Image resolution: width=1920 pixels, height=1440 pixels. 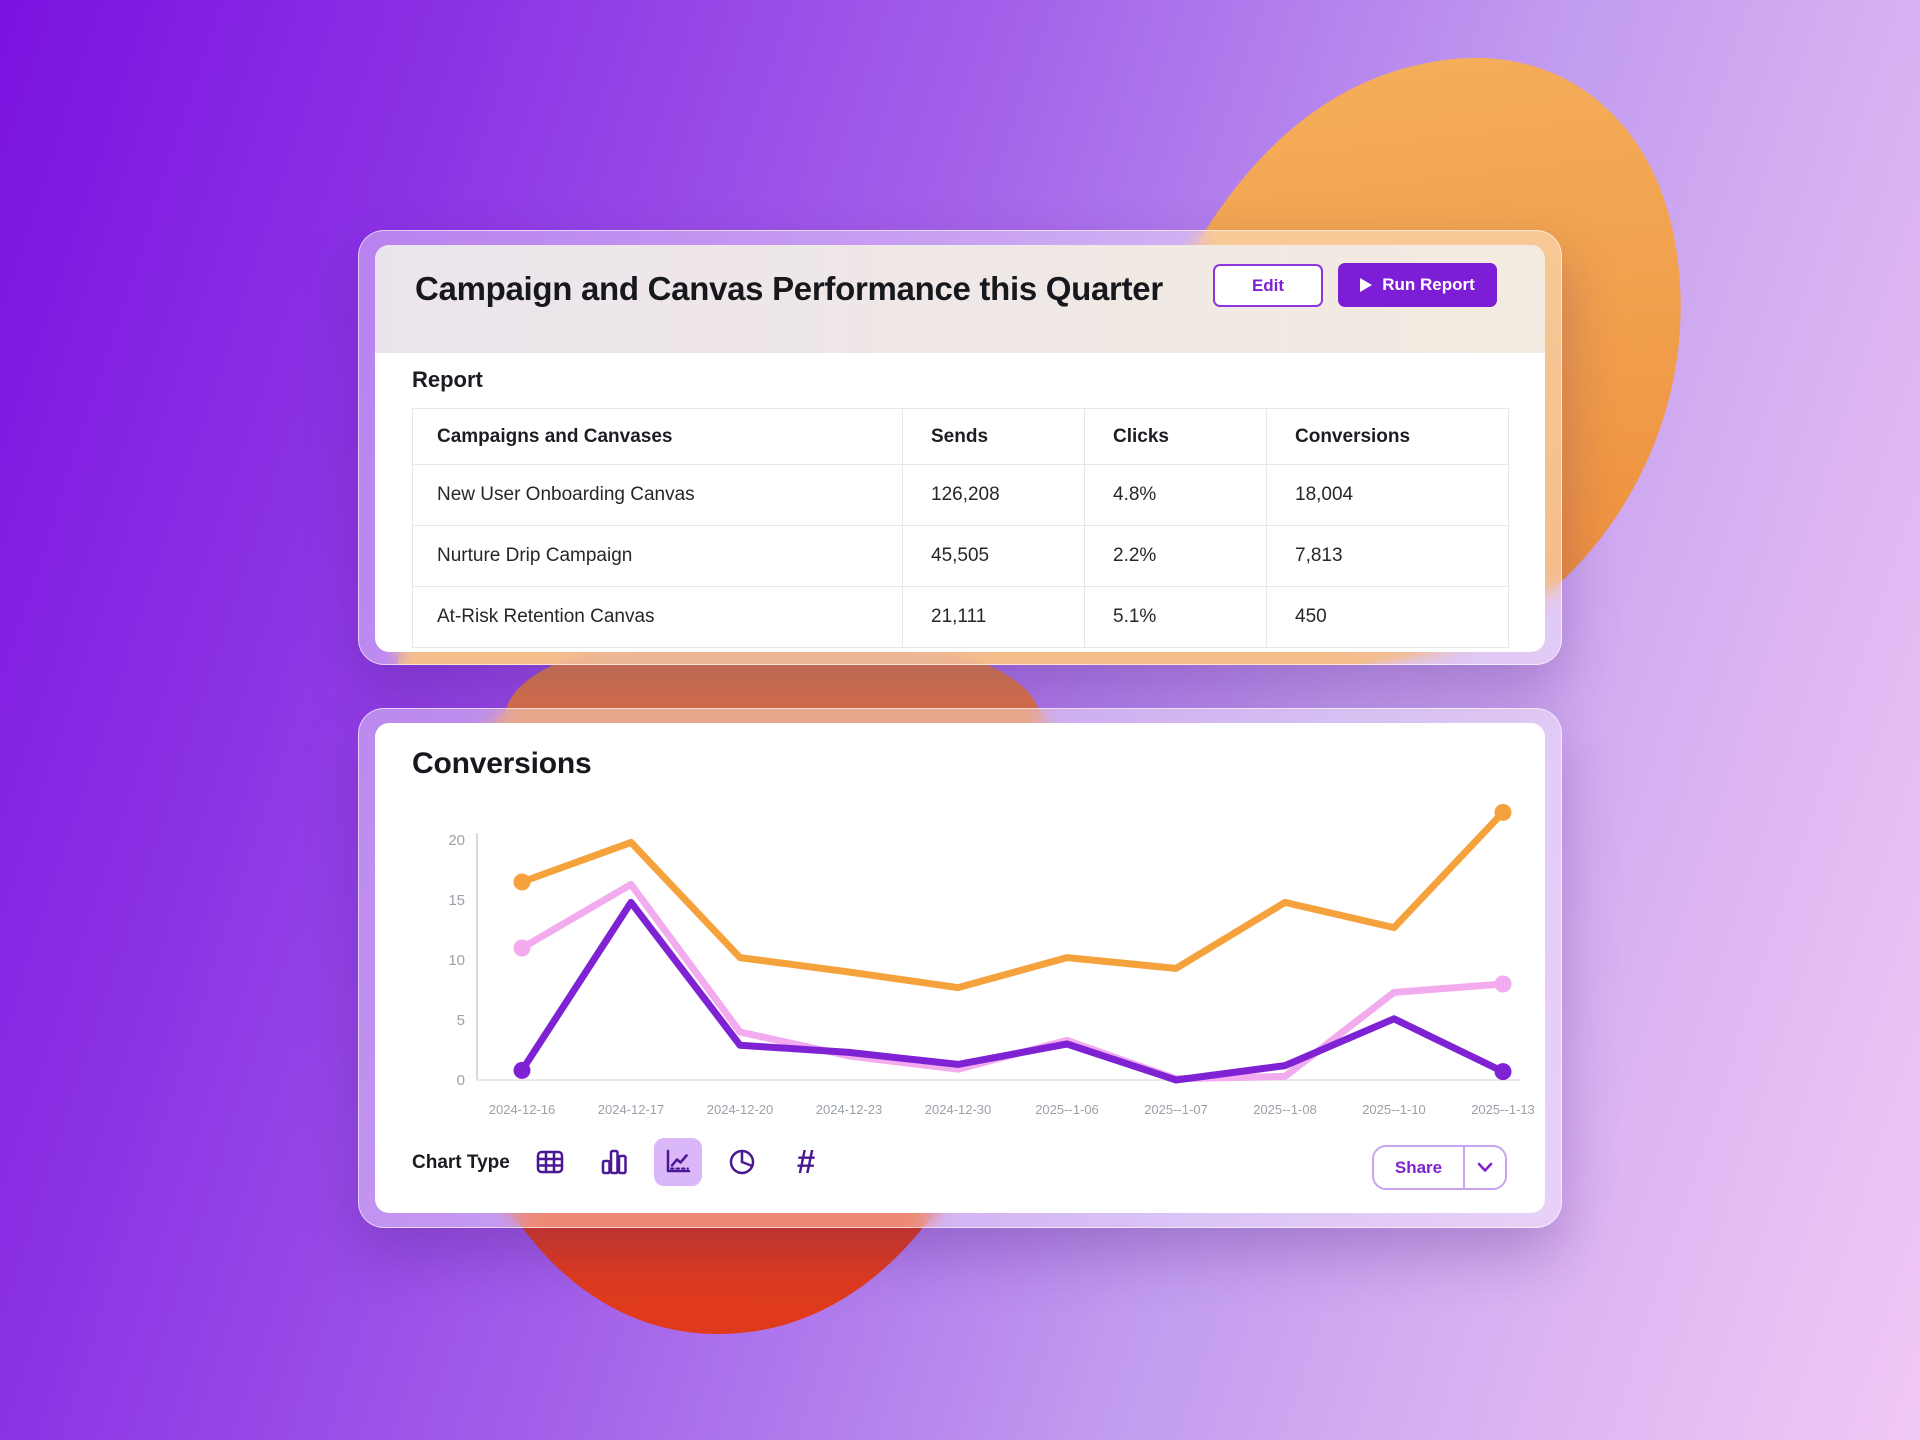 What do you see at coordinates (631, 1109) in the screenshot?
I see `x-tick-label: 2024-12-17` at bounding box center [631, 1109].